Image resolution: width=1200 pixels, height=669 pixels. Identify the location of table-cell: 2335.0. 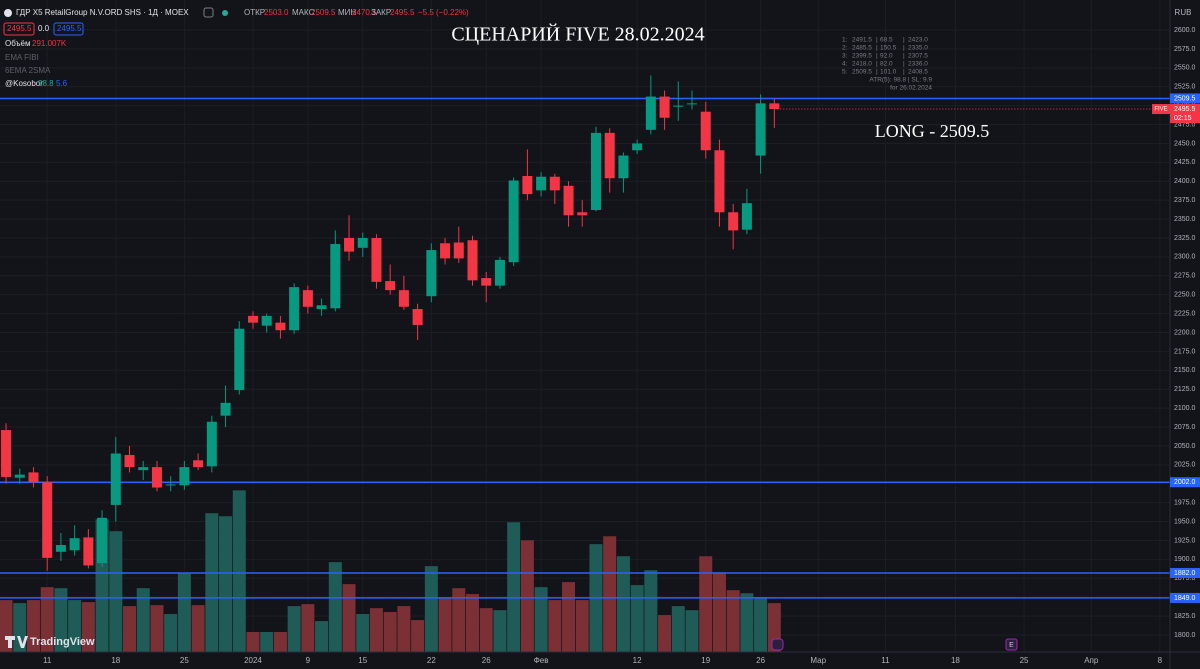
(918, 48).